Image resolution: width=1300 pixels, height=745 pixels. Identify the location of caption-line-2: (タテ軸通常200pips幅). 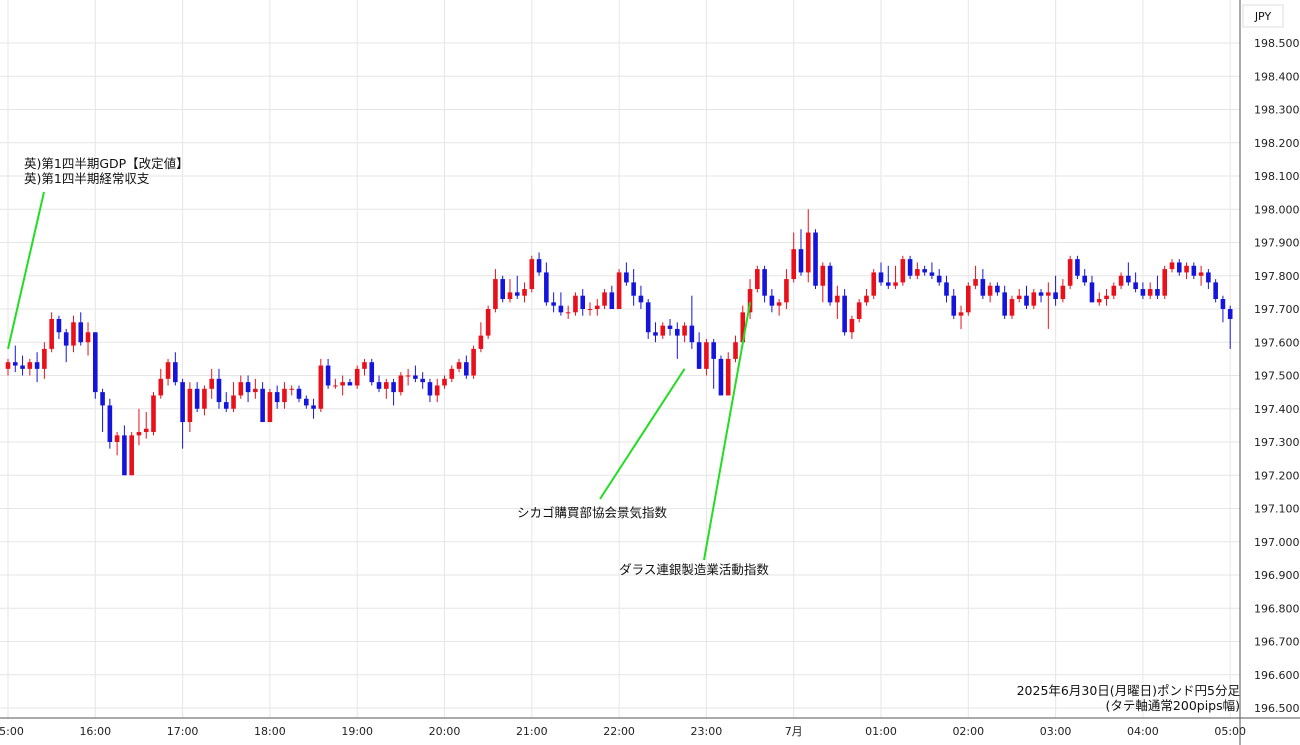
(1173, 705).